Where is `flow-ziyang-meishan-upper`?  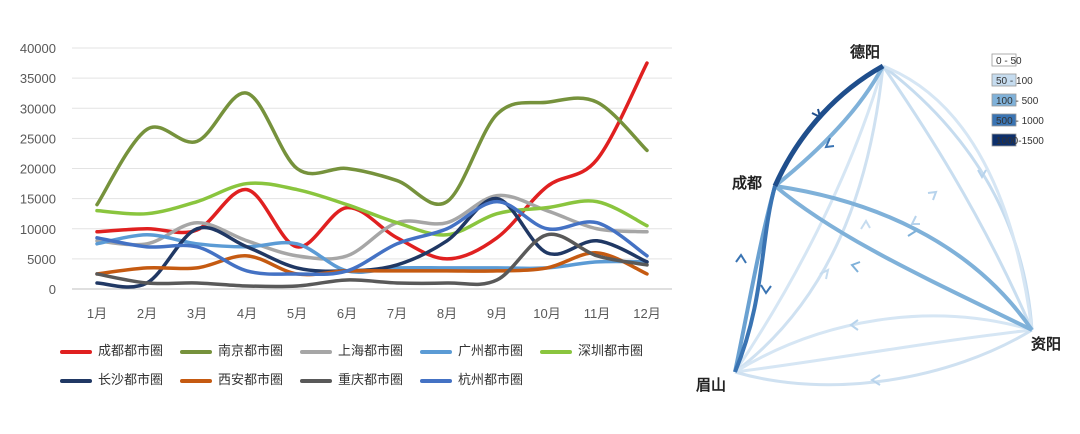 flow-ziyang-meishan-upper is located at coordinates (883, 344).